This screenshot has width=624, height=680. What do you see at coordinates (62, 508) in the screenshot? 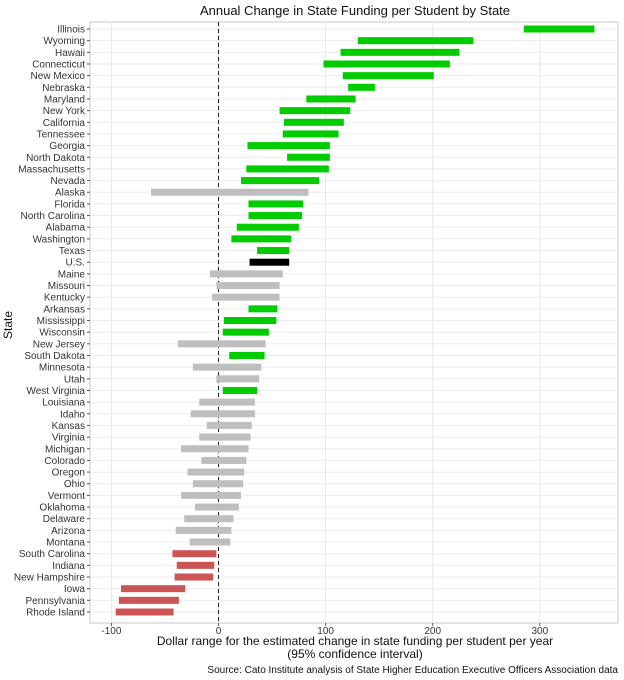
I see `y-tick-label: Oklahoma` at bounding box center [62, 508].